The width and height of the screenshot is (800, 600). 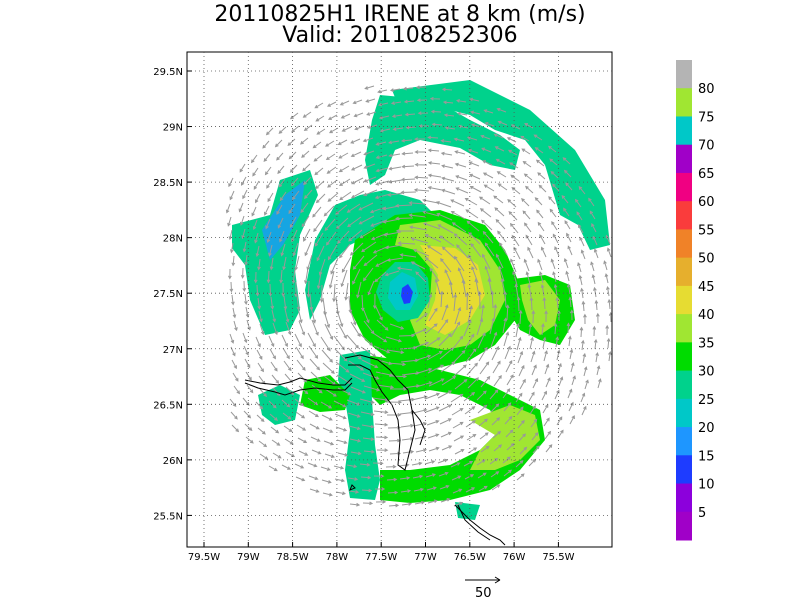 I want to click on longitude-labels: 79.5W 79W 78.5W 78W 77.5W 77W 76.5W 76W 75.5W, so click(x=381, y=552).